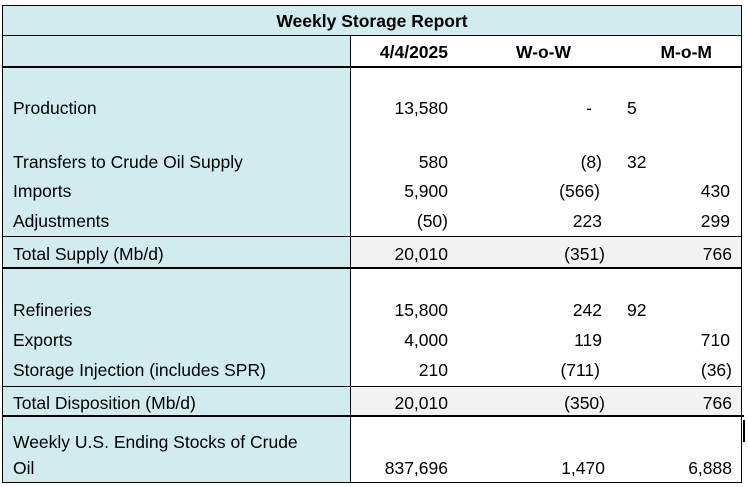 The image size is (748, 487). What do you see at coordinates (715, 191) in the screenshot?
I see `imports-mom-value: 430` at bounding box center [715, 191].